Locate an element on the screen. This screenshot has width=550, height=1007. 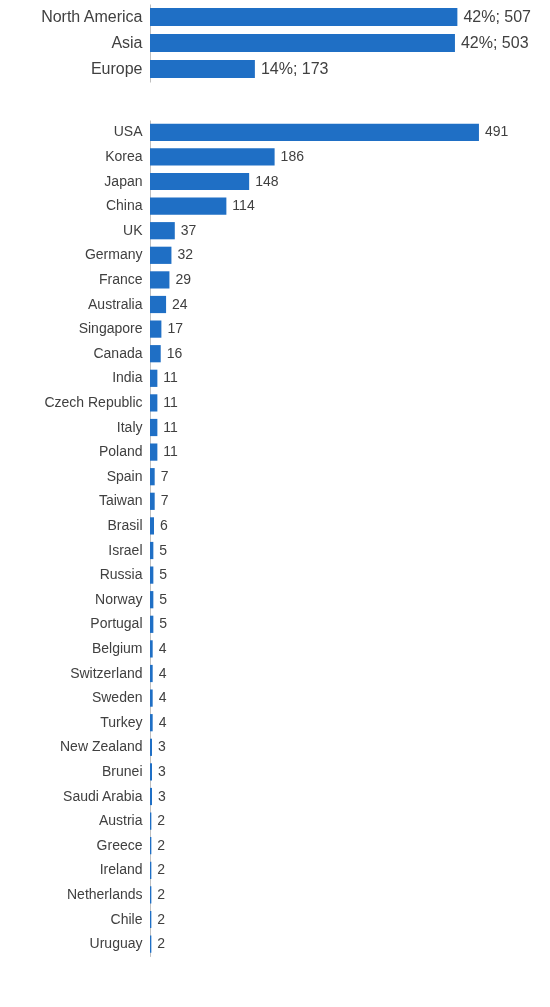
y-tick-label: Poland is located at coordinates (120, 451).